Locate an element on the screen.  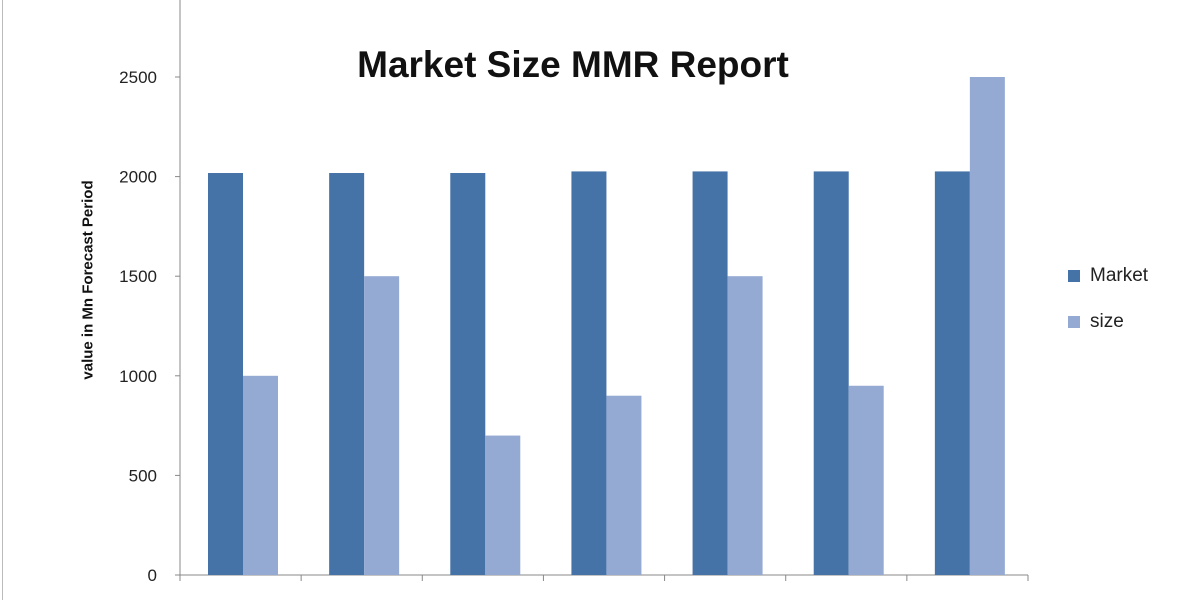
legend-label-size: size is located at coordinates (1107, 321).